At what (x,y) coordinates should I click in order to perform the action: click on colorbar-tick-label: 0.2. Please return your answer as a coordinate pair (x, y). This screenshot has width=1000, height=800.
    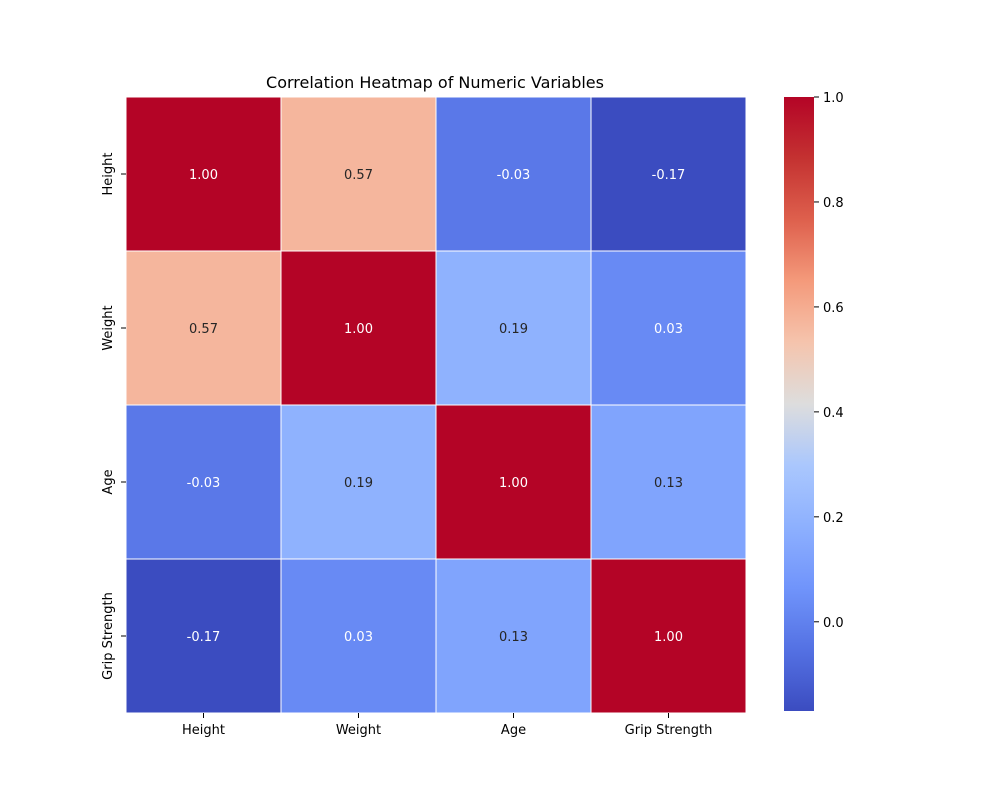
    Looking at the image, I should click on (833, 518).